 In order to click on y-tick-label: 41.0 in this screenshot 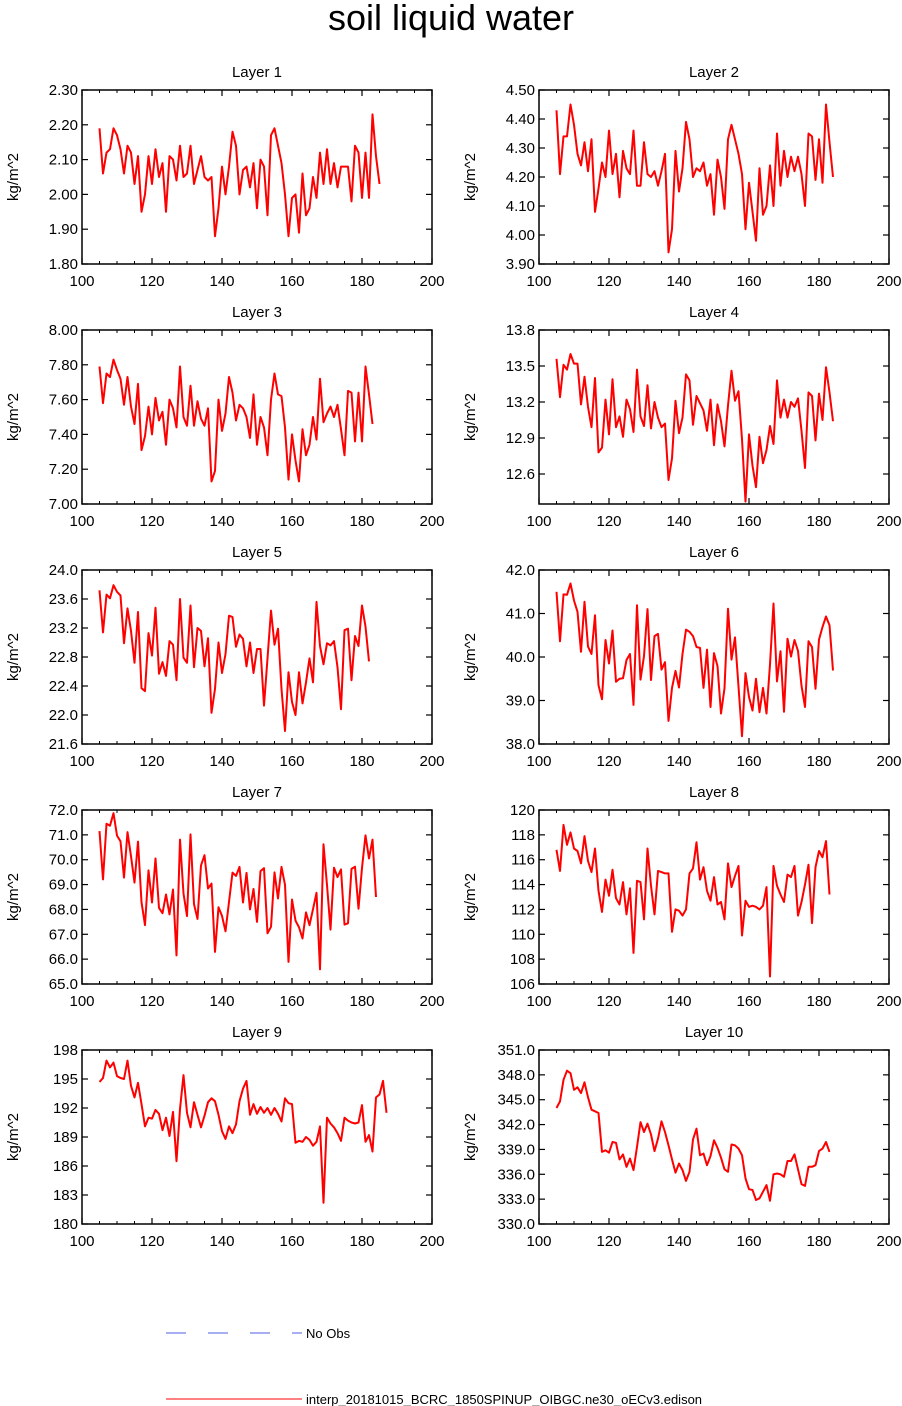, I will do `click(520, 614)`.